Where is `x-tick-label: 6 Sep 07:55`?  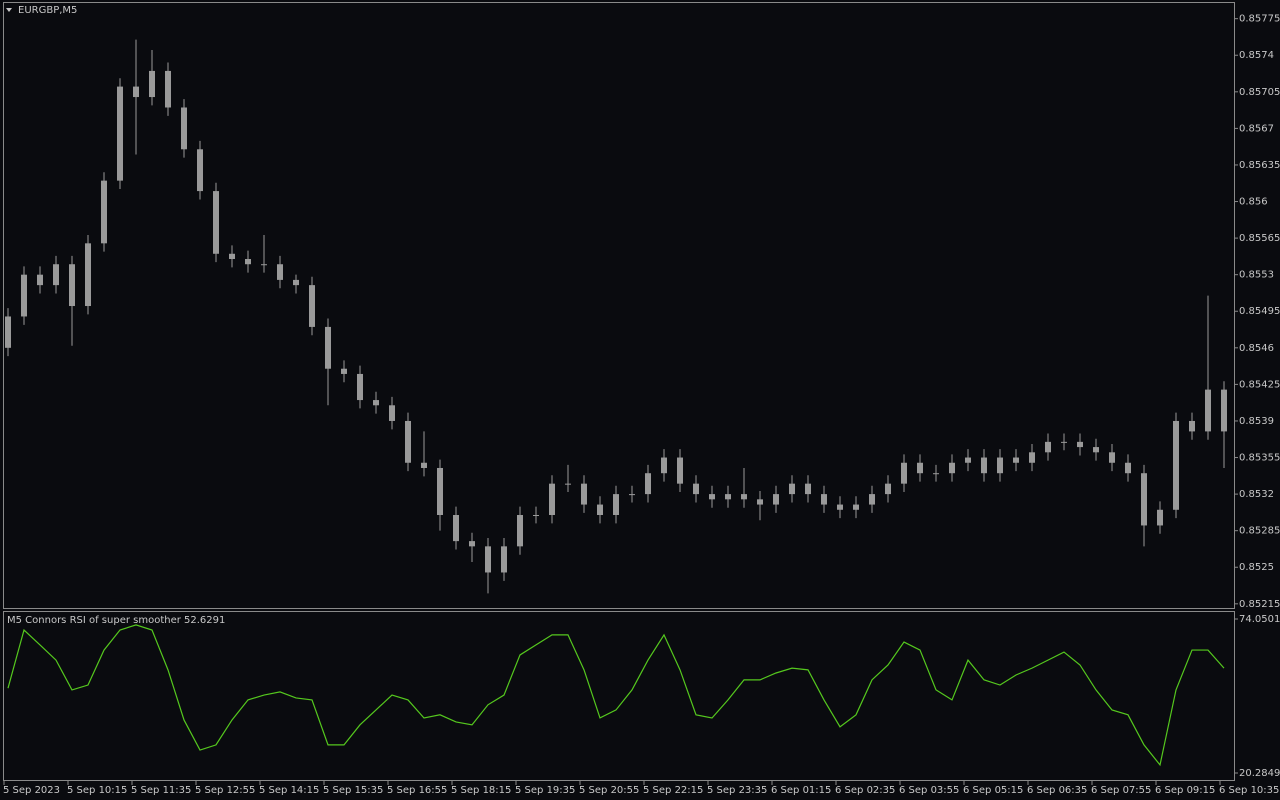 x-tick-label: 6 Sep 07:55 is located at coordinates (1121, 790).